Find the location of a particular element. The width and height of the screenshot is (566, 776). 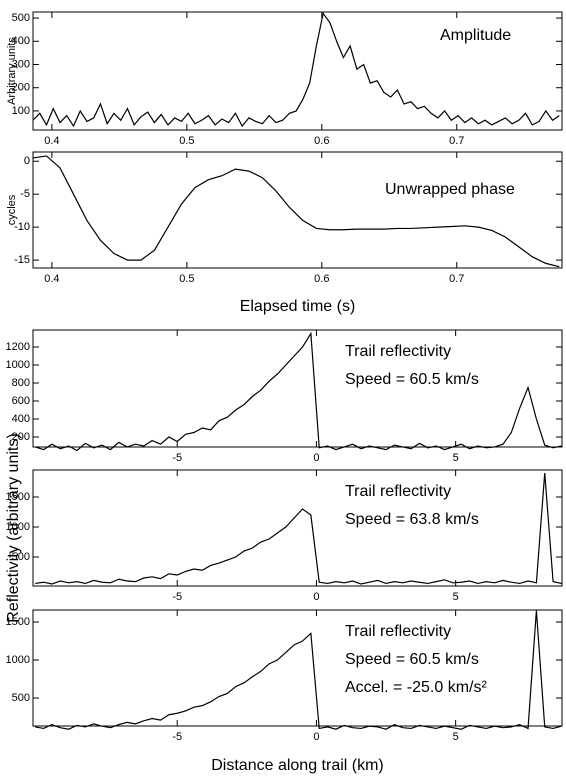

y-axis-label: Reflectivity (arbitrary units) is located at coordinates (13, 527).